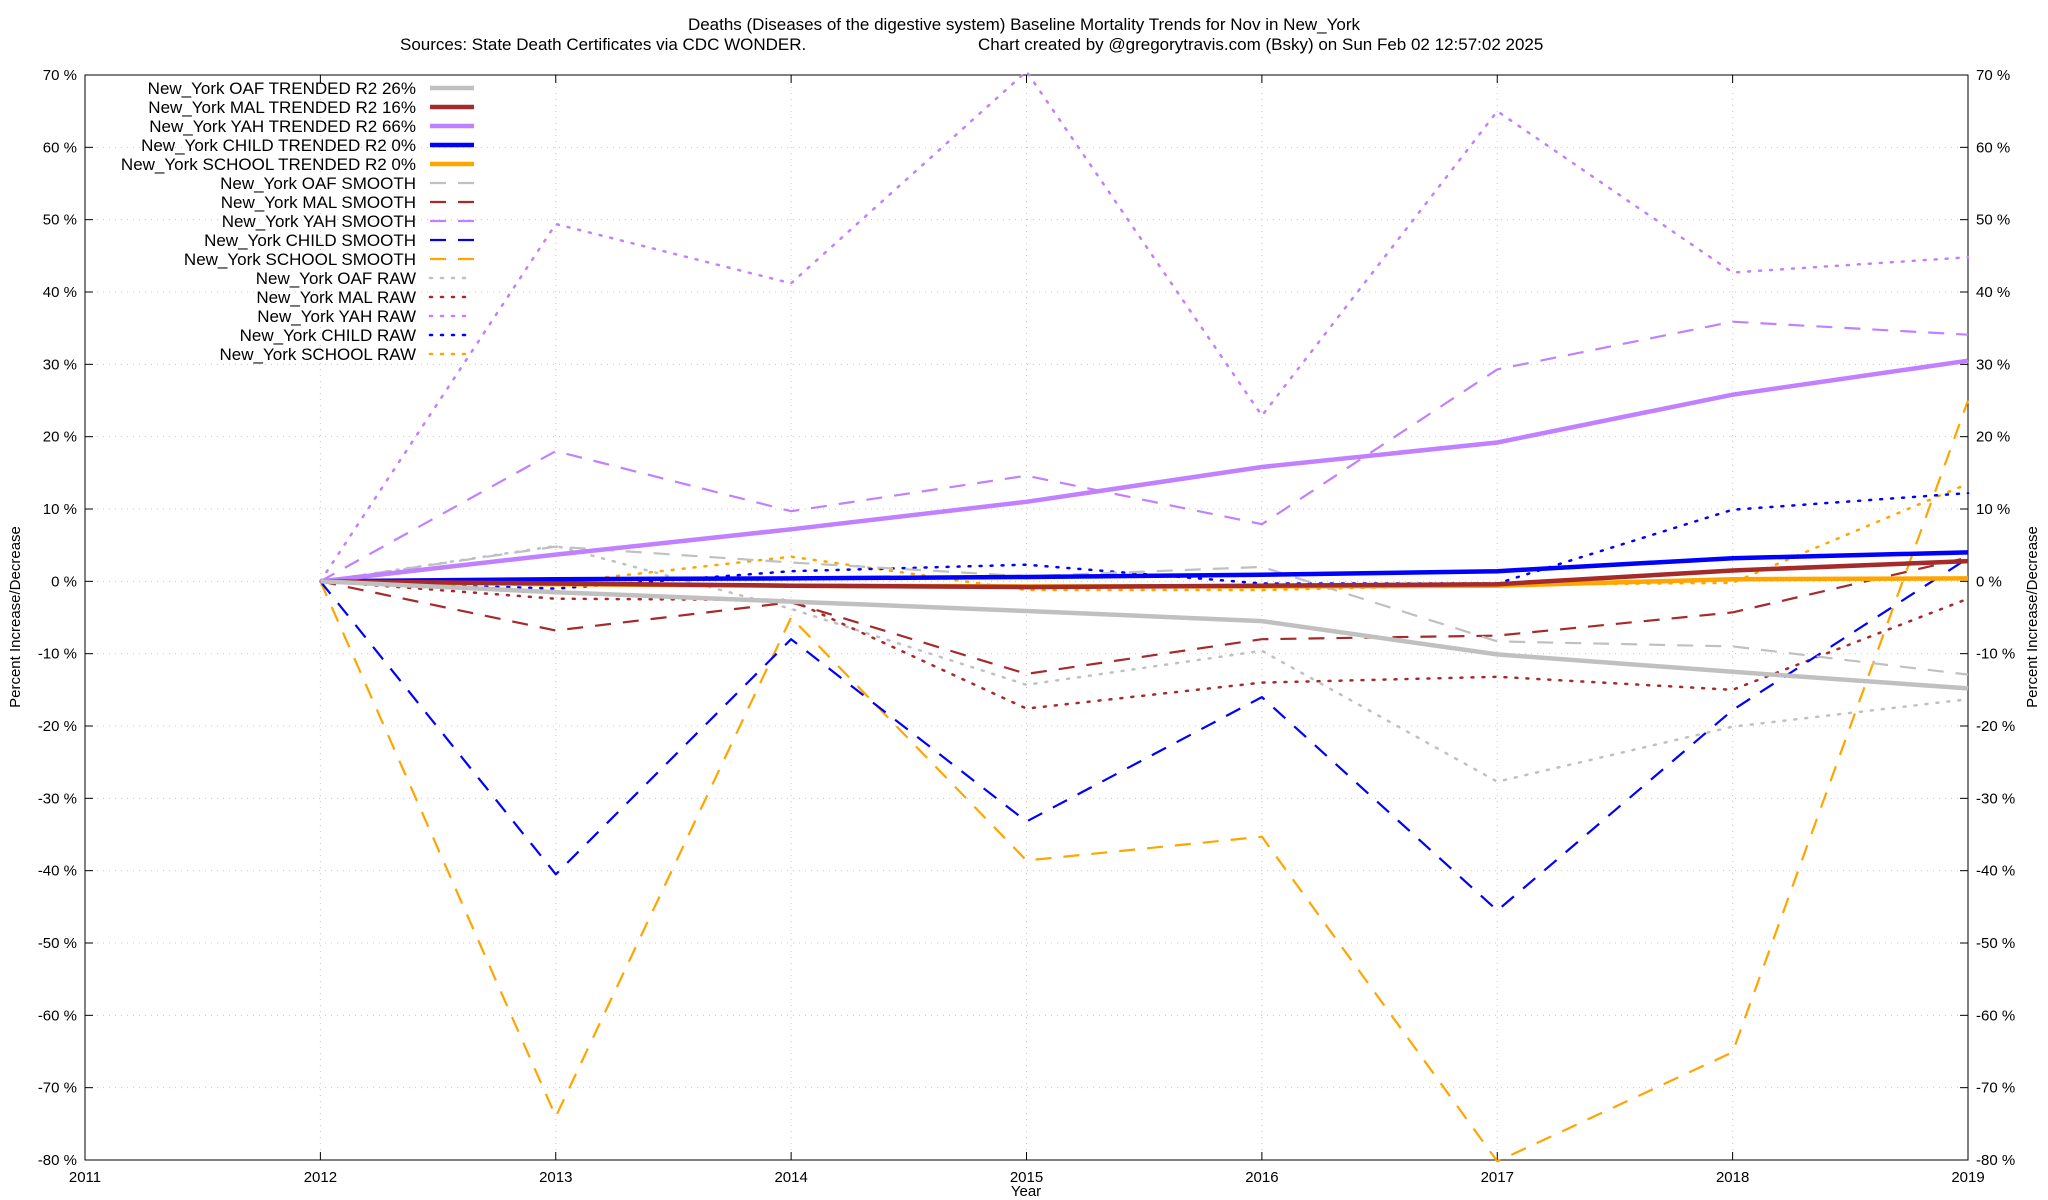 The width and height of the screenshot is (2048, 1200). Describe the element at coordinates (1732, 1177) in the screenshot. I see `x-tick-label: 2018` at that location.